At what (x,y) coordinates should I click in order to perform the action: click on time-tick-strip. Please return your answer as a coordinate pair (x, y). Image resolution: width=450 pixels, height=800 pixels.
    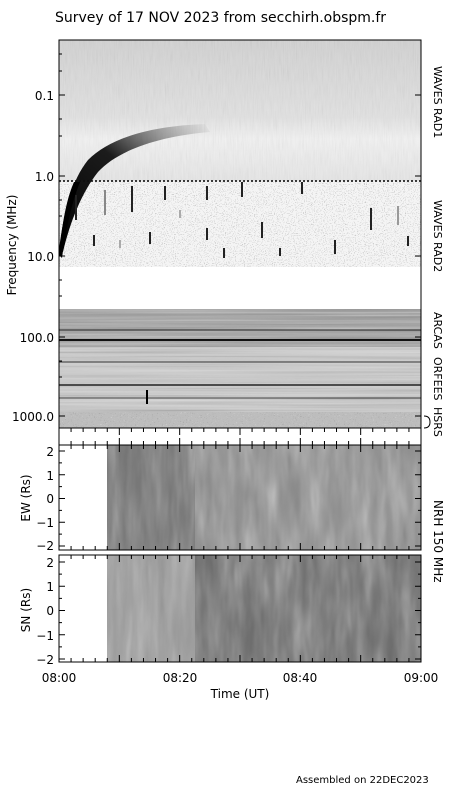
    Looking at the image, I should click on (240, 436).